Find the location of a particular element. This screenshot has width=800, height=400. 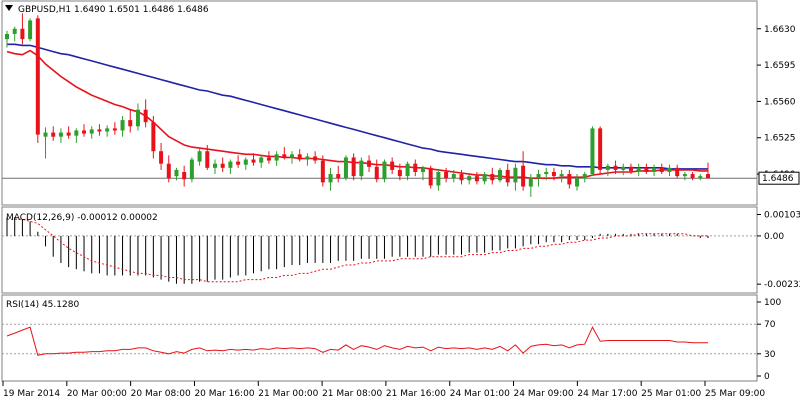

symbol-dropdown-icon is located at coordinates (9, 8).